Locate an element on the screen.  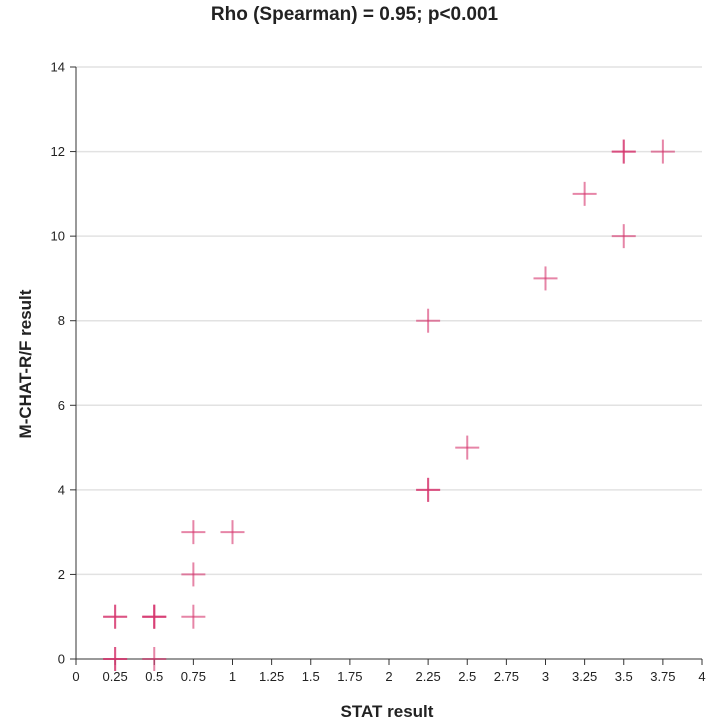
x-tick-label: 1.75 is located at coordinates (349, 676).